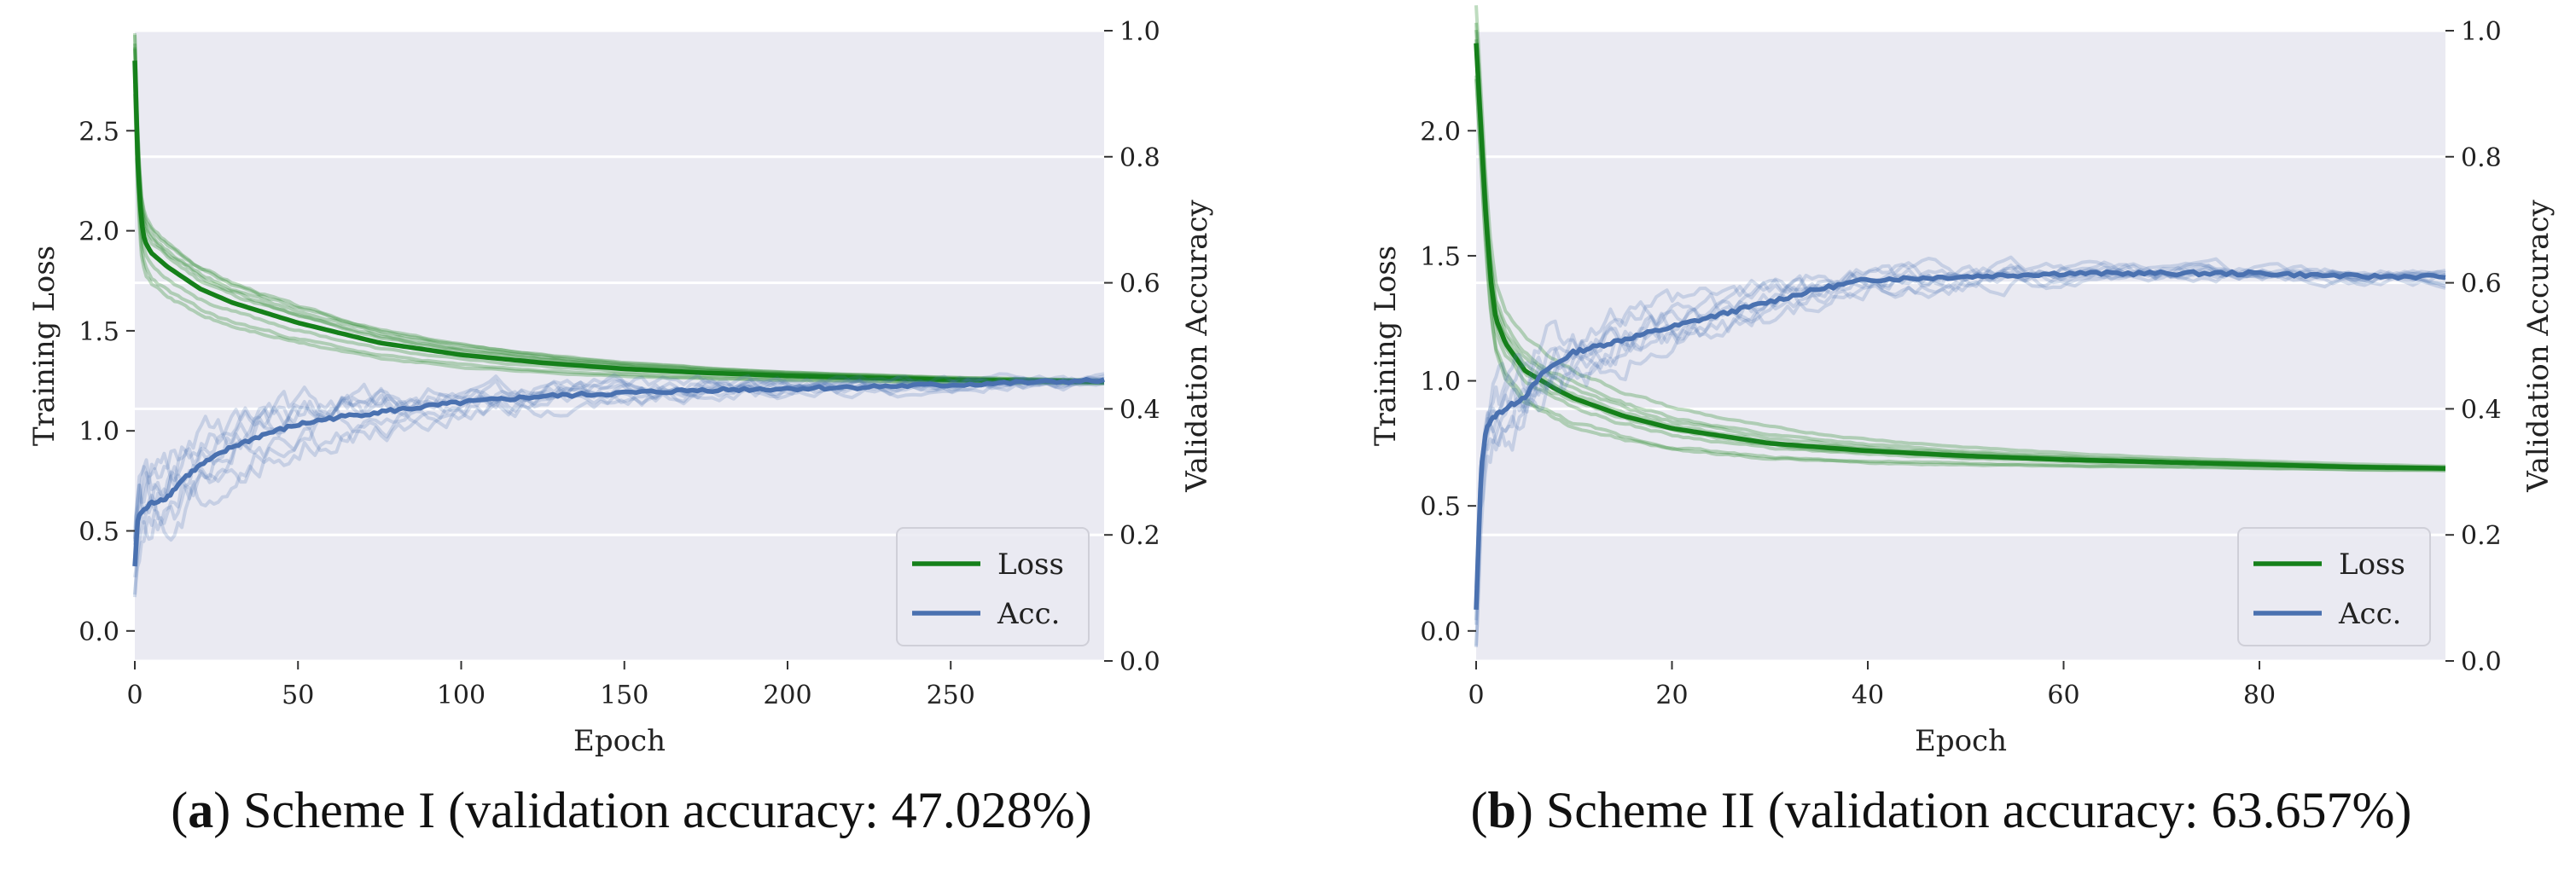 The width and height of the screenshot is (2576, 875). What do you see at coordinates (1440, 632) in the screenshot?
I see `panel-b-y-left-tick-label: 0.0` at bounding box center [1440, 632].